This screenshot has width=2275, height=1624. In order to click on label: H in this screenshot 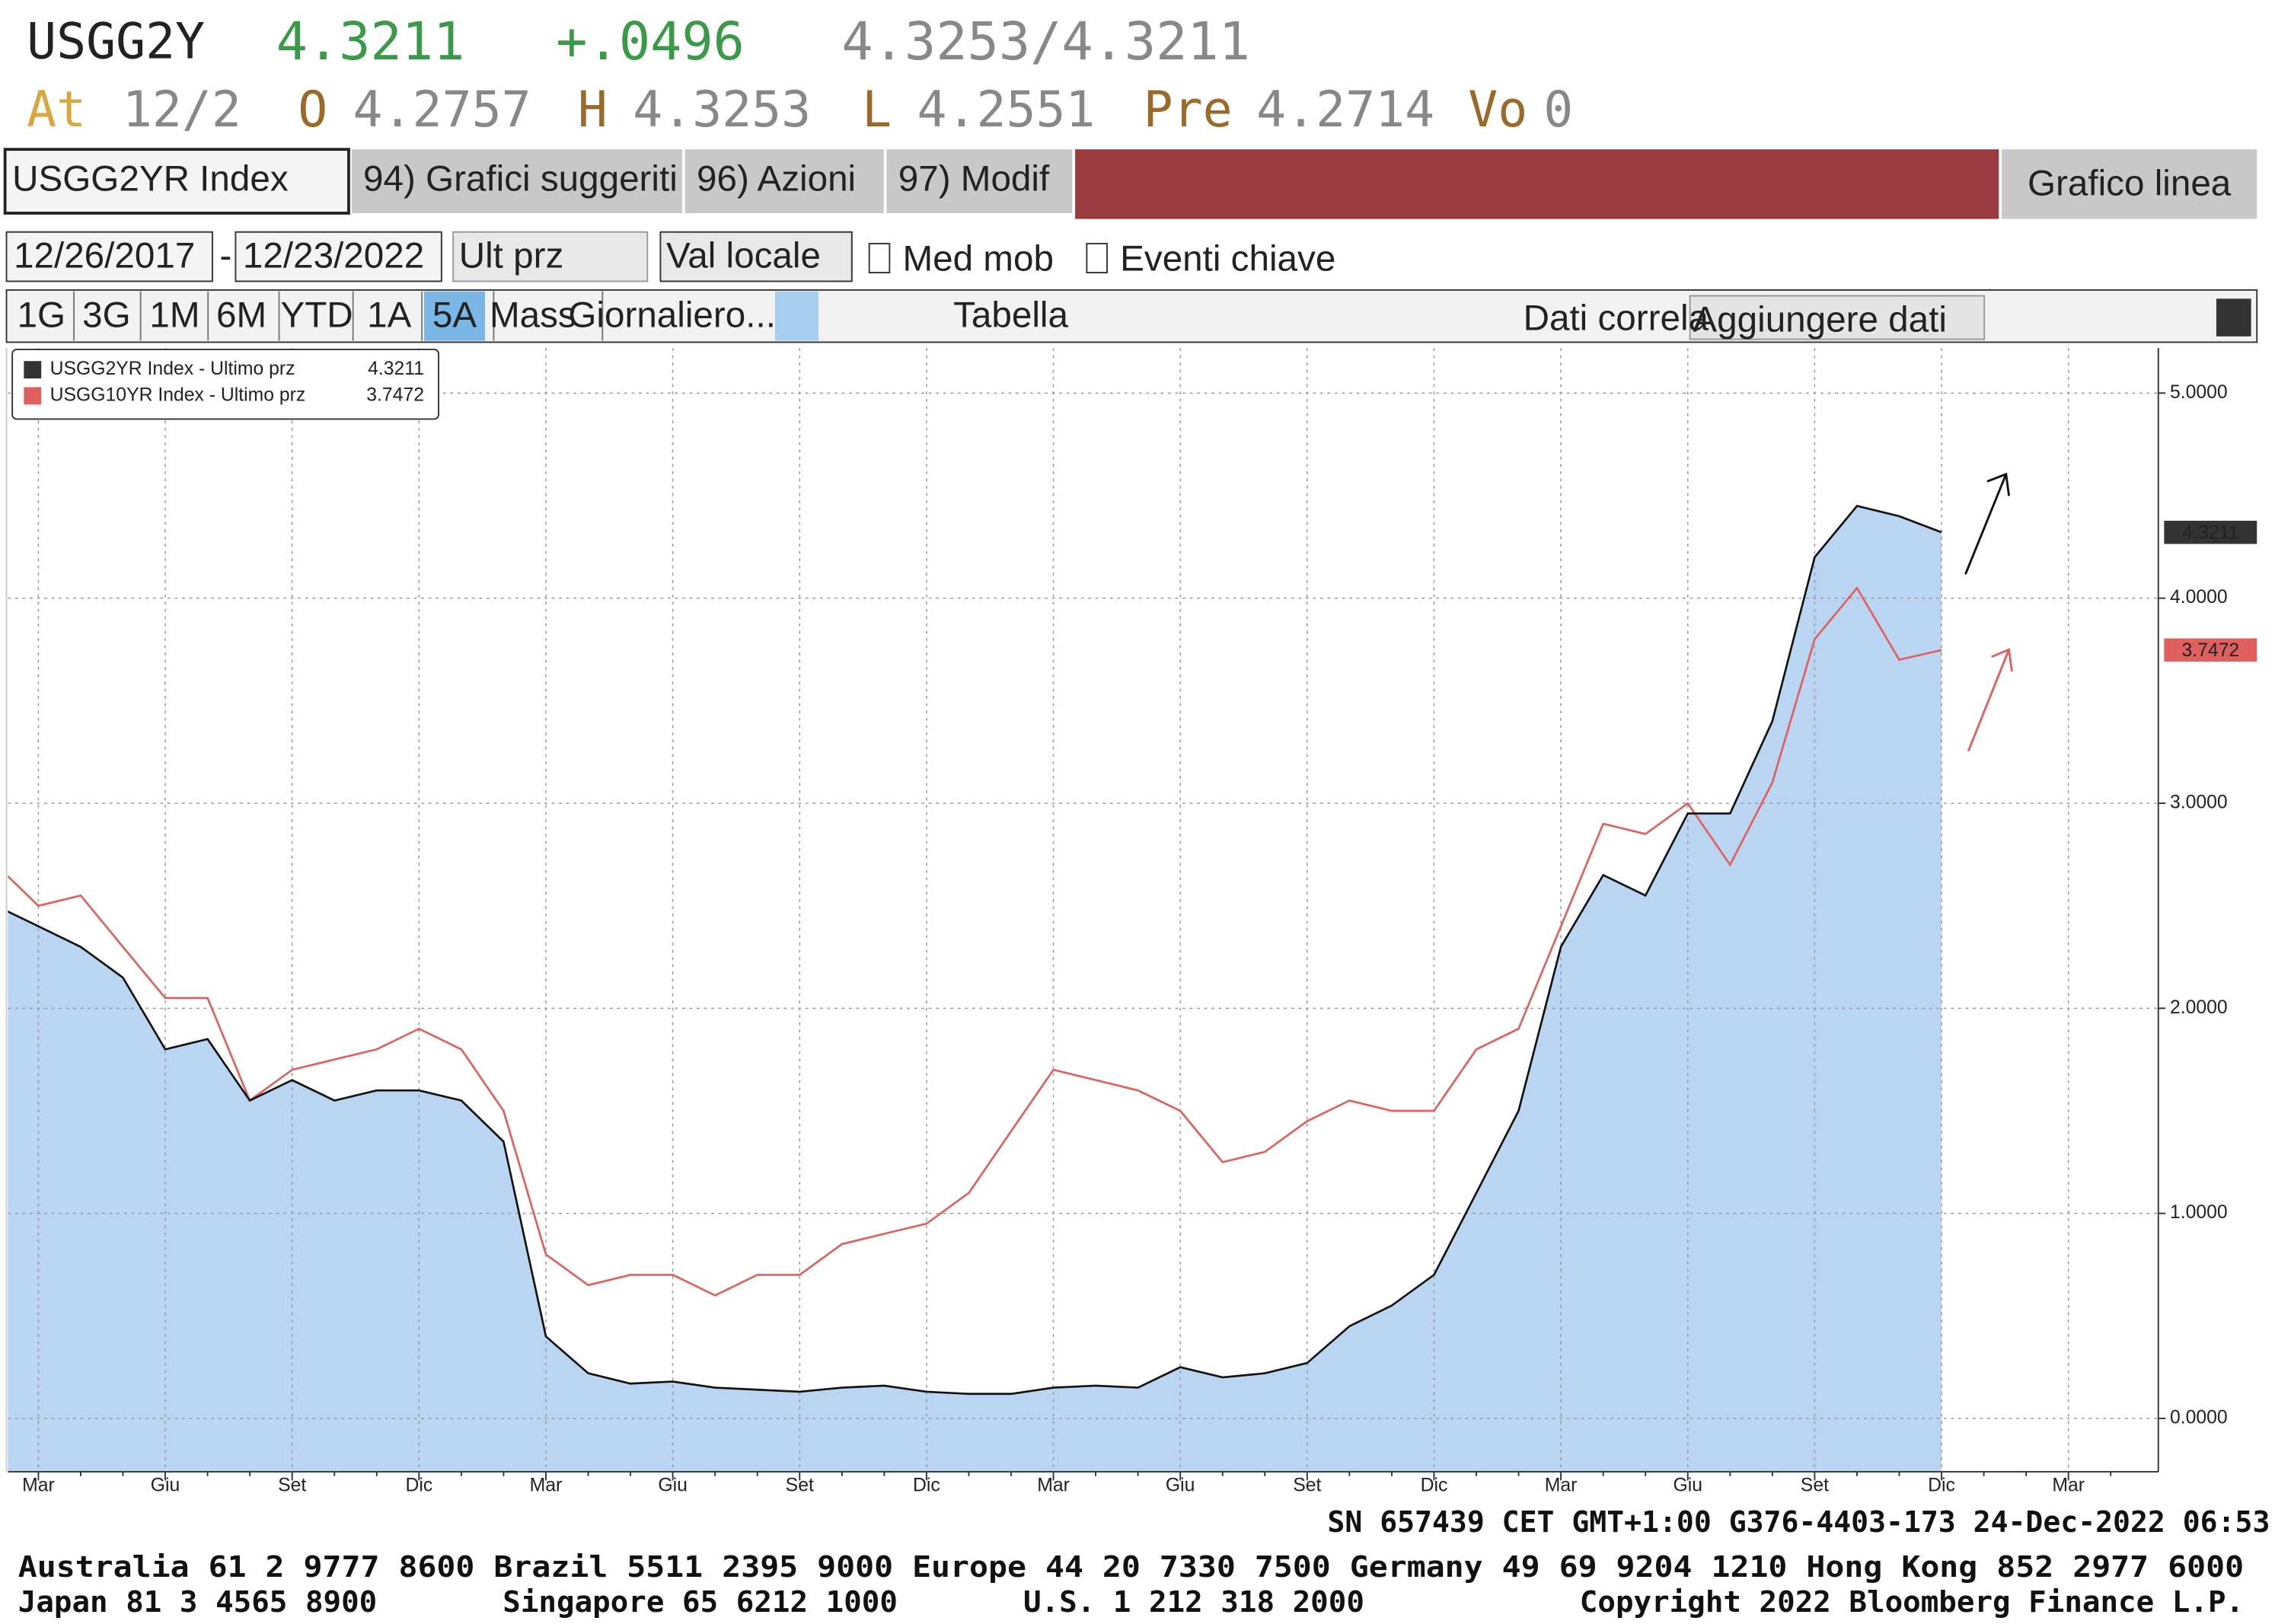, I will do `click(593, 110)`.